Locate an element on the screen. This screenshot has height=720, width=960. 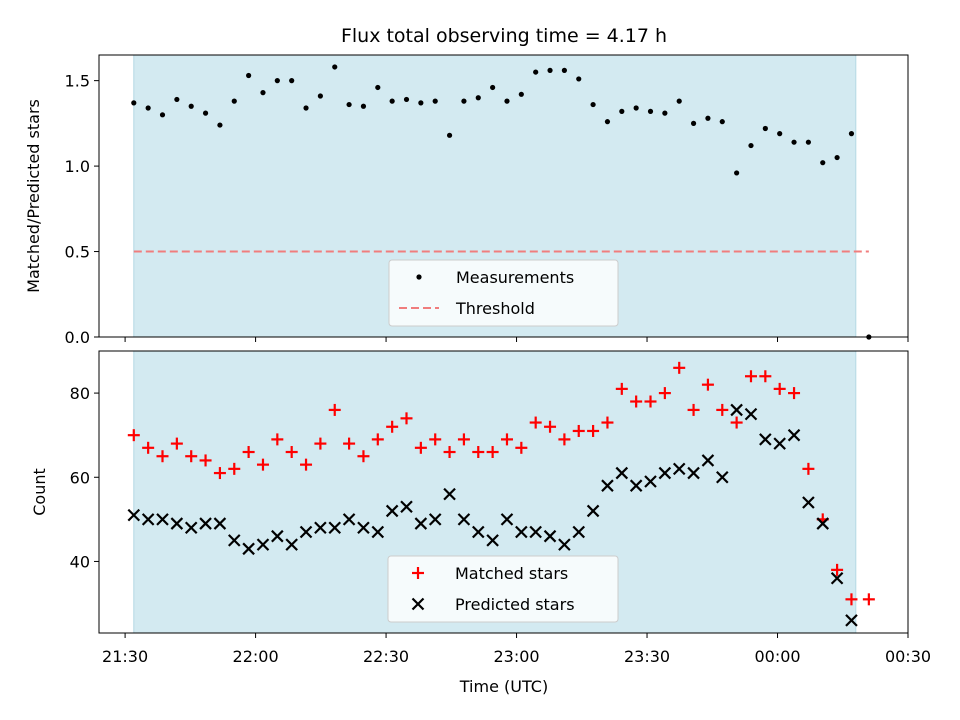
y-tick-label: 0.0 is located at coordinates (77, 337).